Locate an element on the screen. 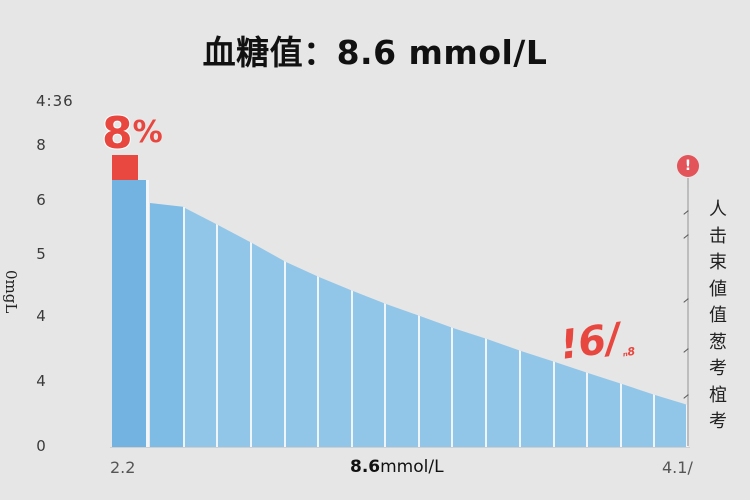 Image resolution: width=750 pixels, height=500 pixels. y-axis-top-label: 4:36 is located at coordinates (55, 101).